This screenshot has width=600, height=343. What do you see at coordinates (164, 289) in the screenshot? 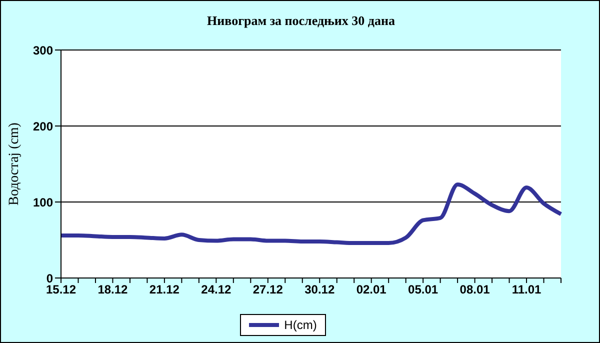
I see `x-tick-label: 21.12` at bounding box center [164, 289].